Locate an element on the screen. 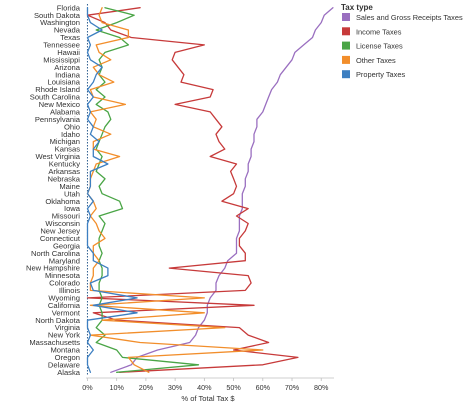 The image size is (474, 404). x-tick-label-7: 70% is located at coordinates (292, 387).